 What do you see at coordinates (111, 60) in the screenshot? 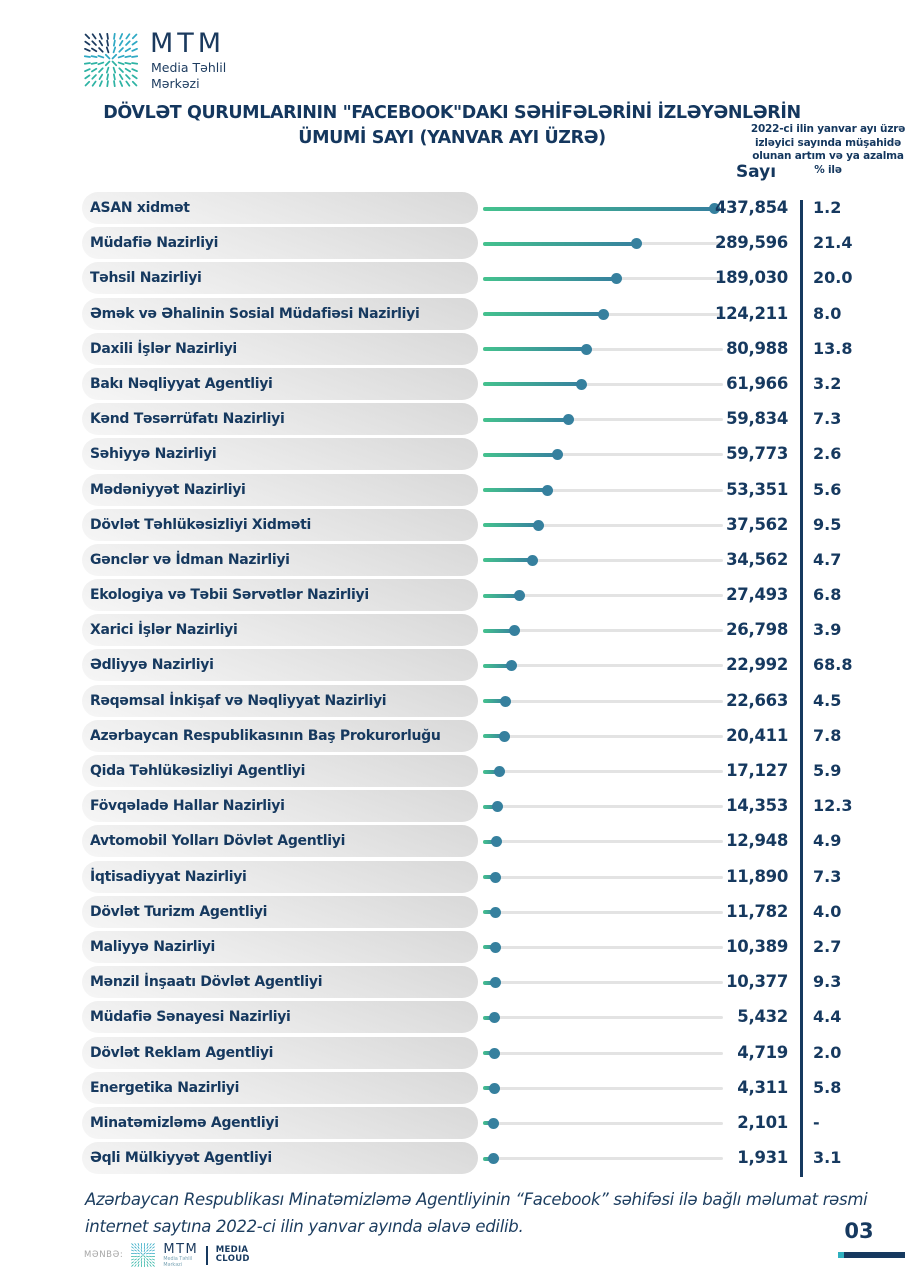
I see `mtm-logo-icon` at bounding box center [111, 60].